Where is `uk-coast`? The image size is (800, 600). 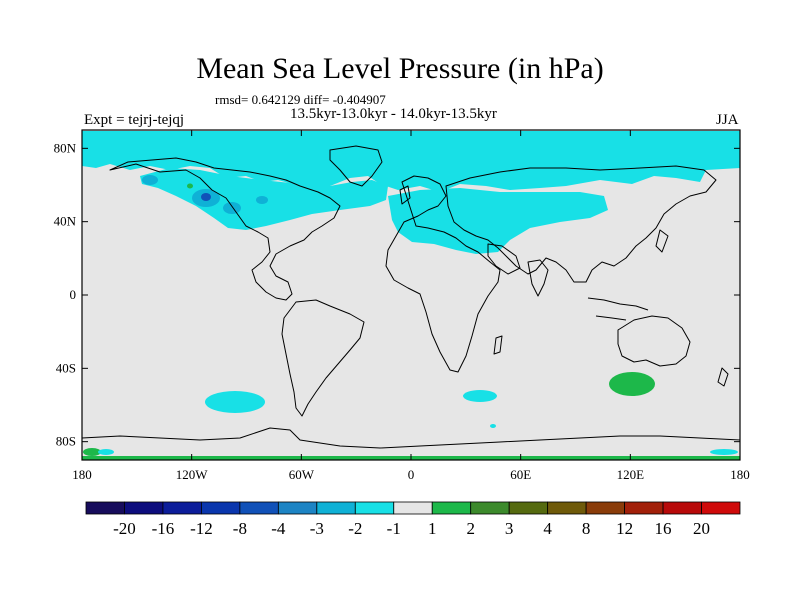 uk-coast is located at coordinates (405, 195).